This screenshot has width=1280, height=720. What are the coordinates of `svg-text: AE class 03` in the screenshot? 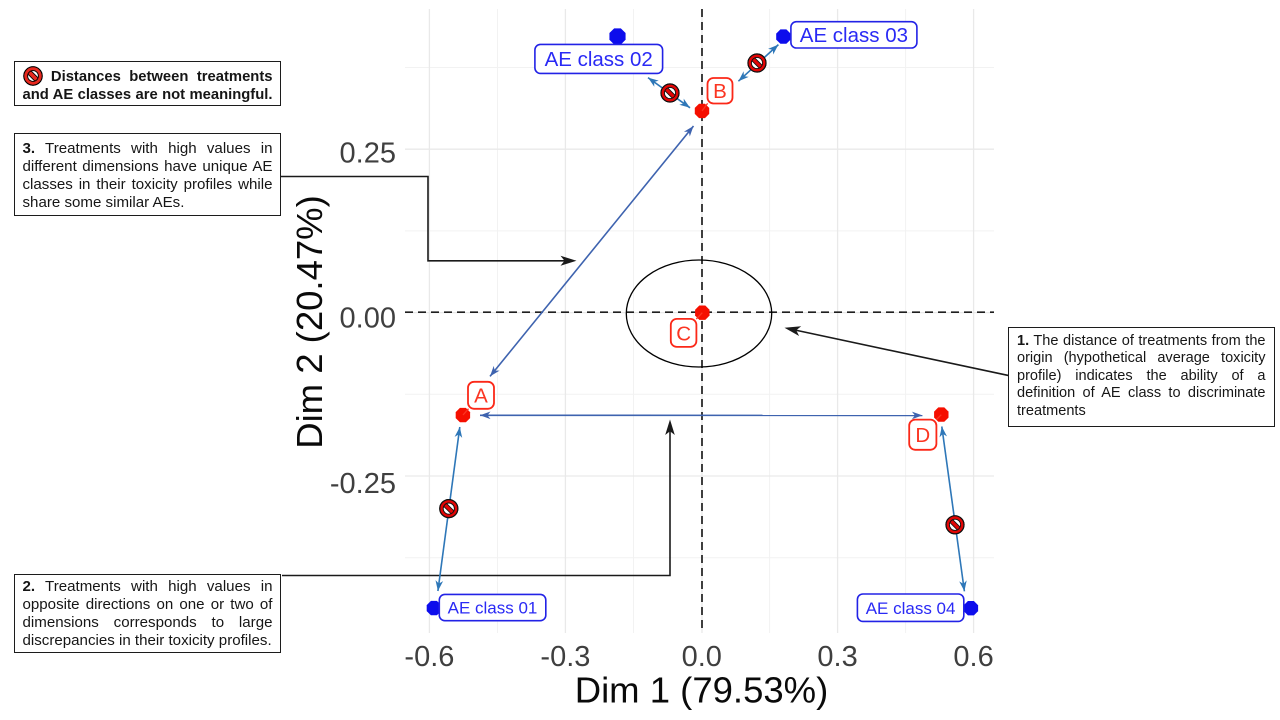 It's located at (854, 35).